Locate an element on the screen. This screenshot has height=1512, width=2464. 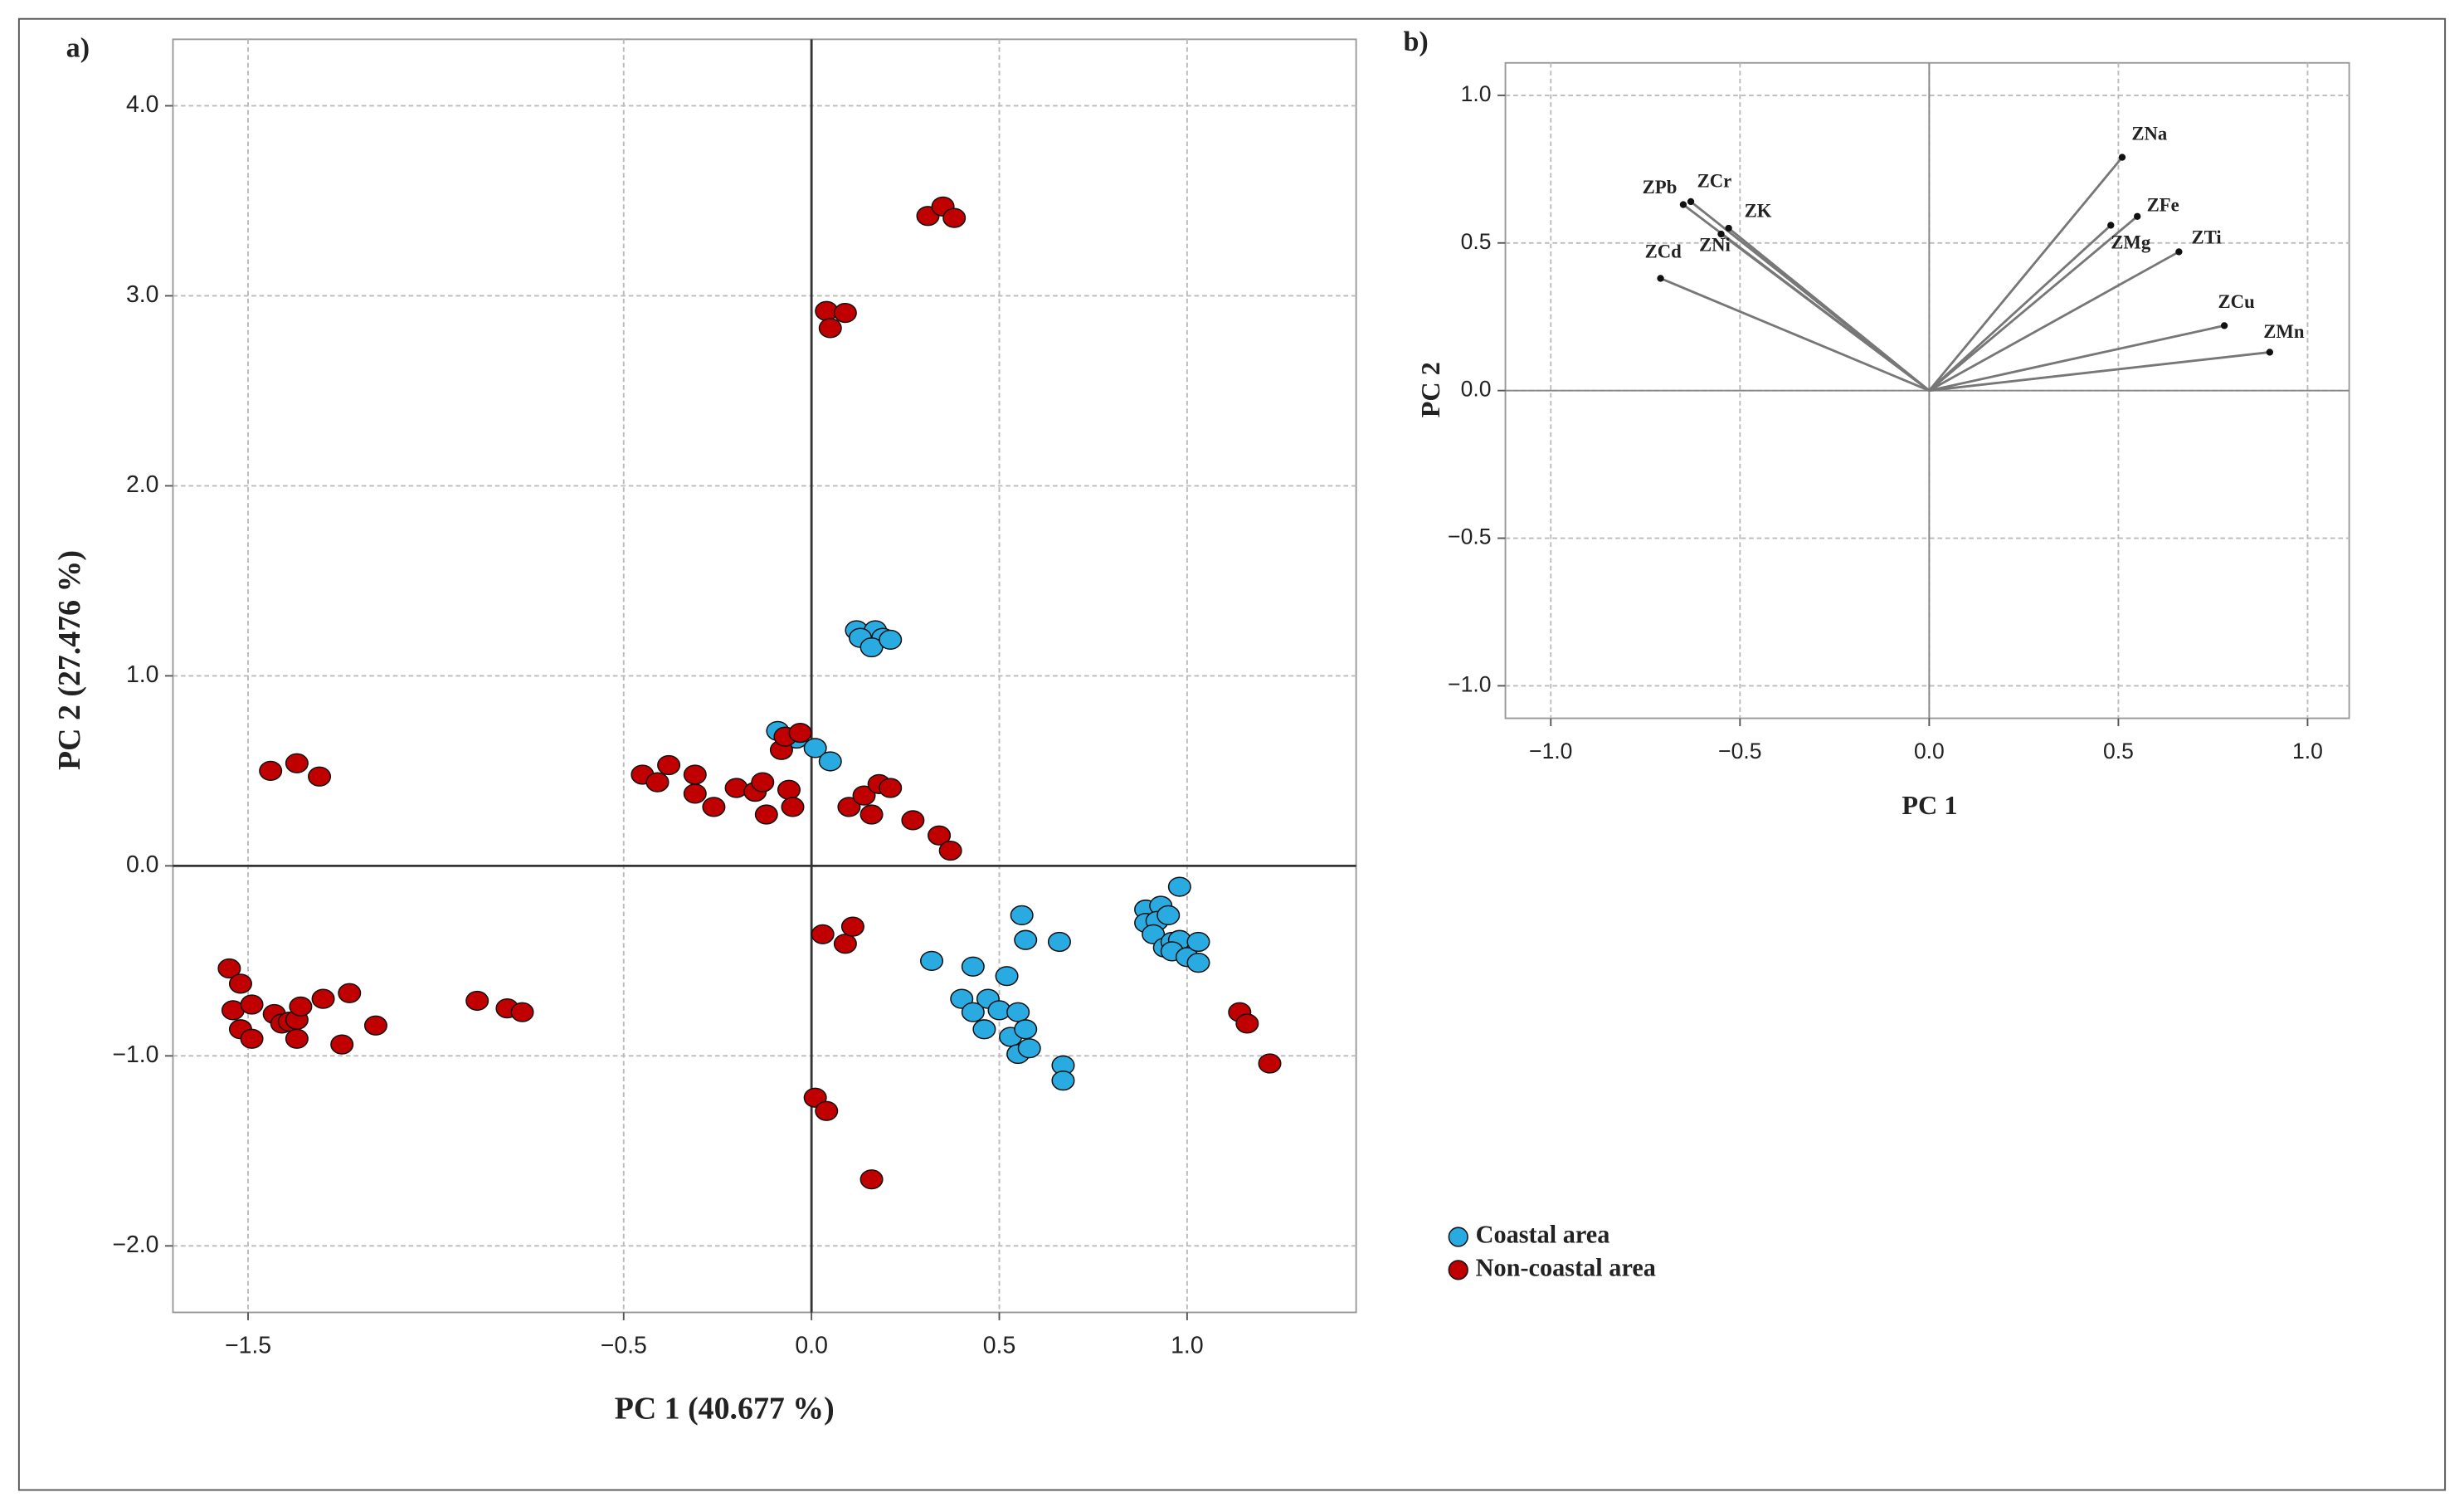
x-tick-label: −1.0 is located at coordinates (1550, 751).